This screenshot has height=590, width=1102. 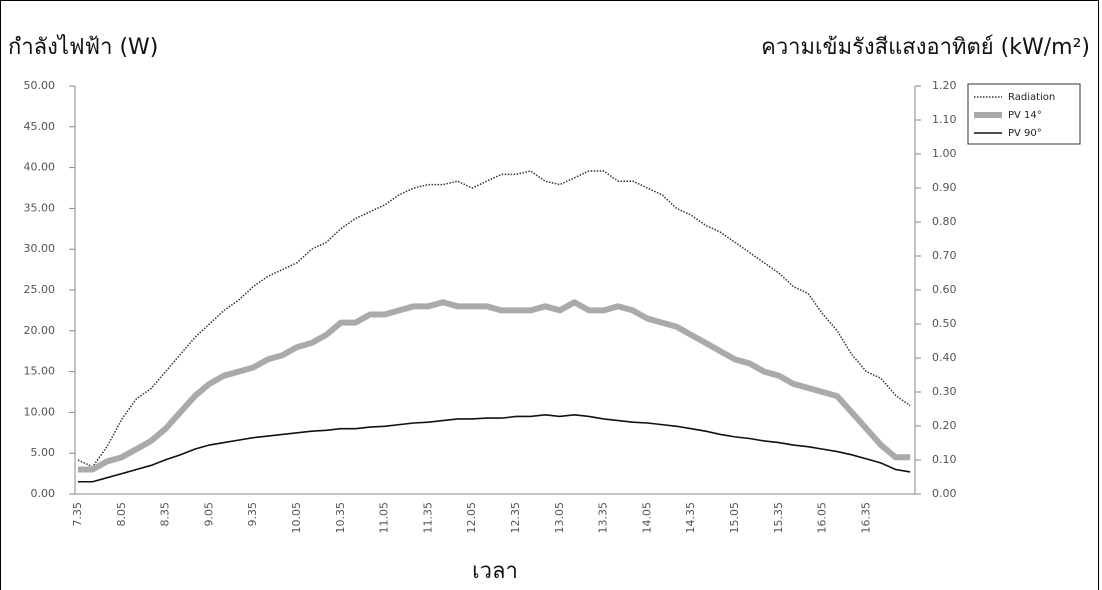 I want to click on x-tick-label: 11.35, so click(x=427, y=518).